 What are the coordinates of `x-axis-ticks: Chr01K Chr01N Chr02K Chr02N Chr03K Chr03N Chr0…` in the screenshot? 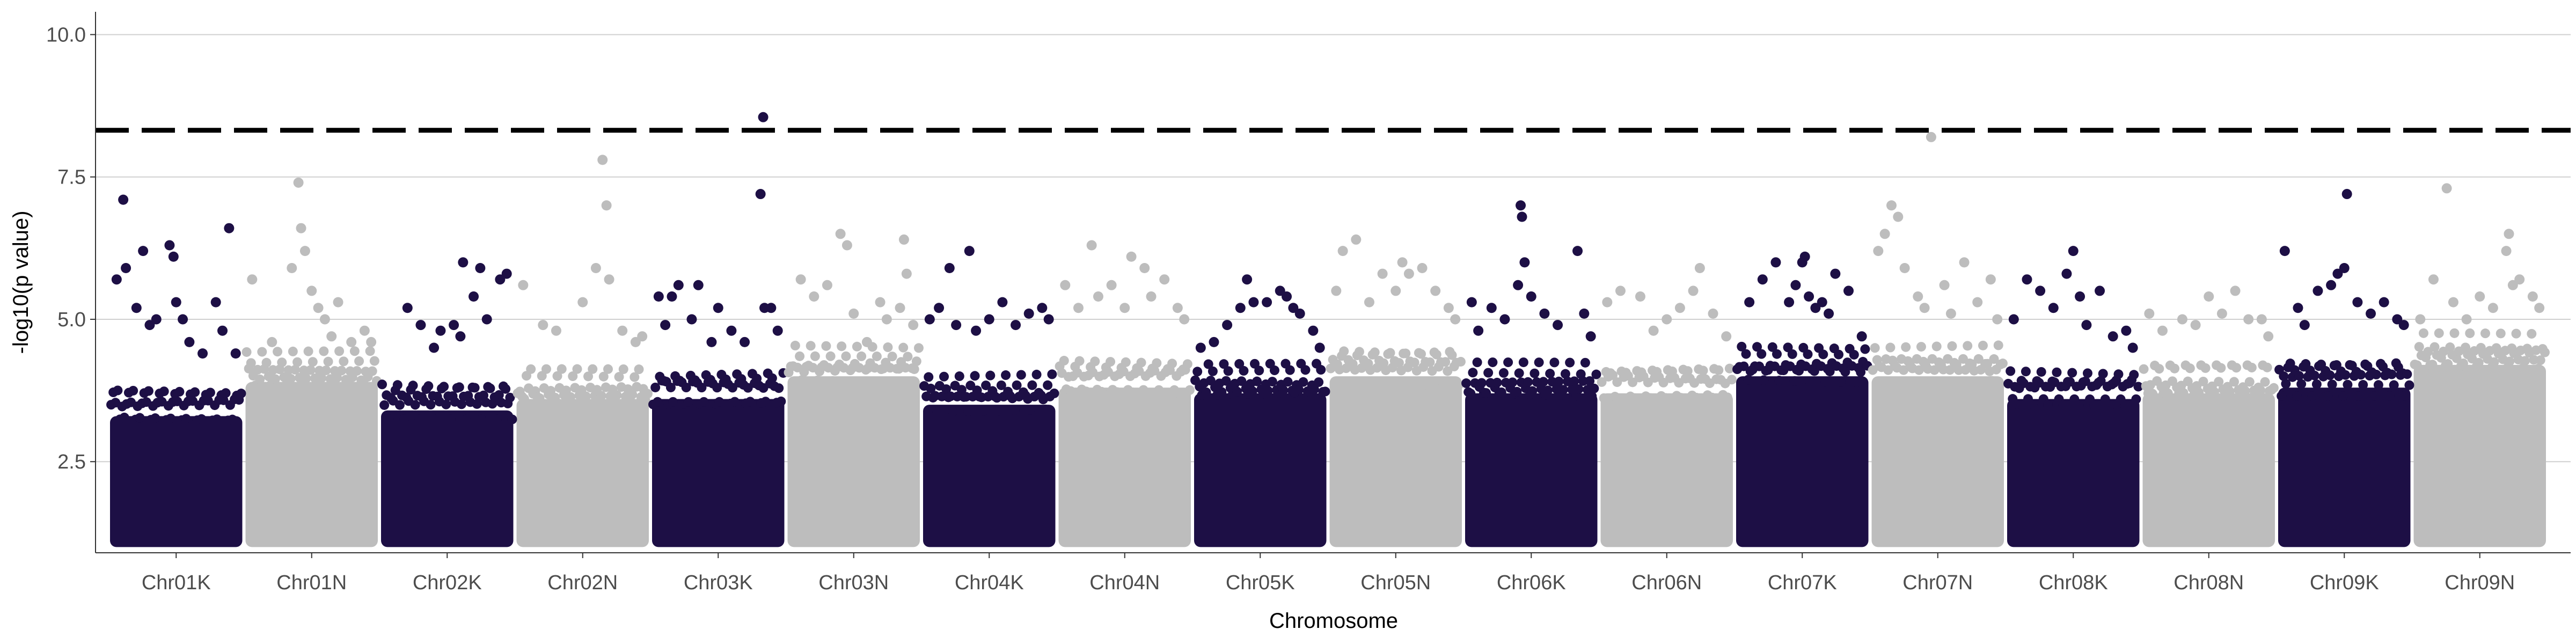 It's located at (1328, 573).